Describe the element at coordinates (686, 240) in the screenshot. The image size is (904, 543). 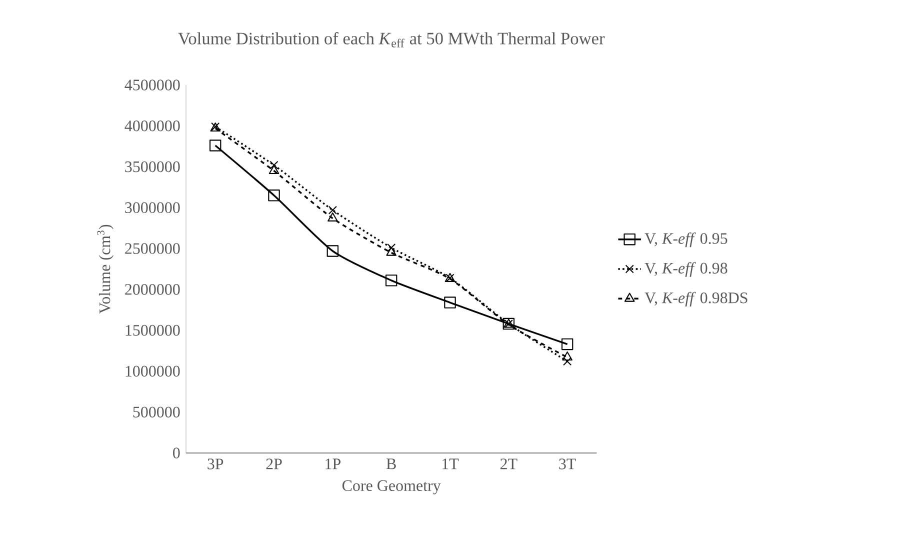
I see `legend-label: V, K-eff 0.95` at that location.